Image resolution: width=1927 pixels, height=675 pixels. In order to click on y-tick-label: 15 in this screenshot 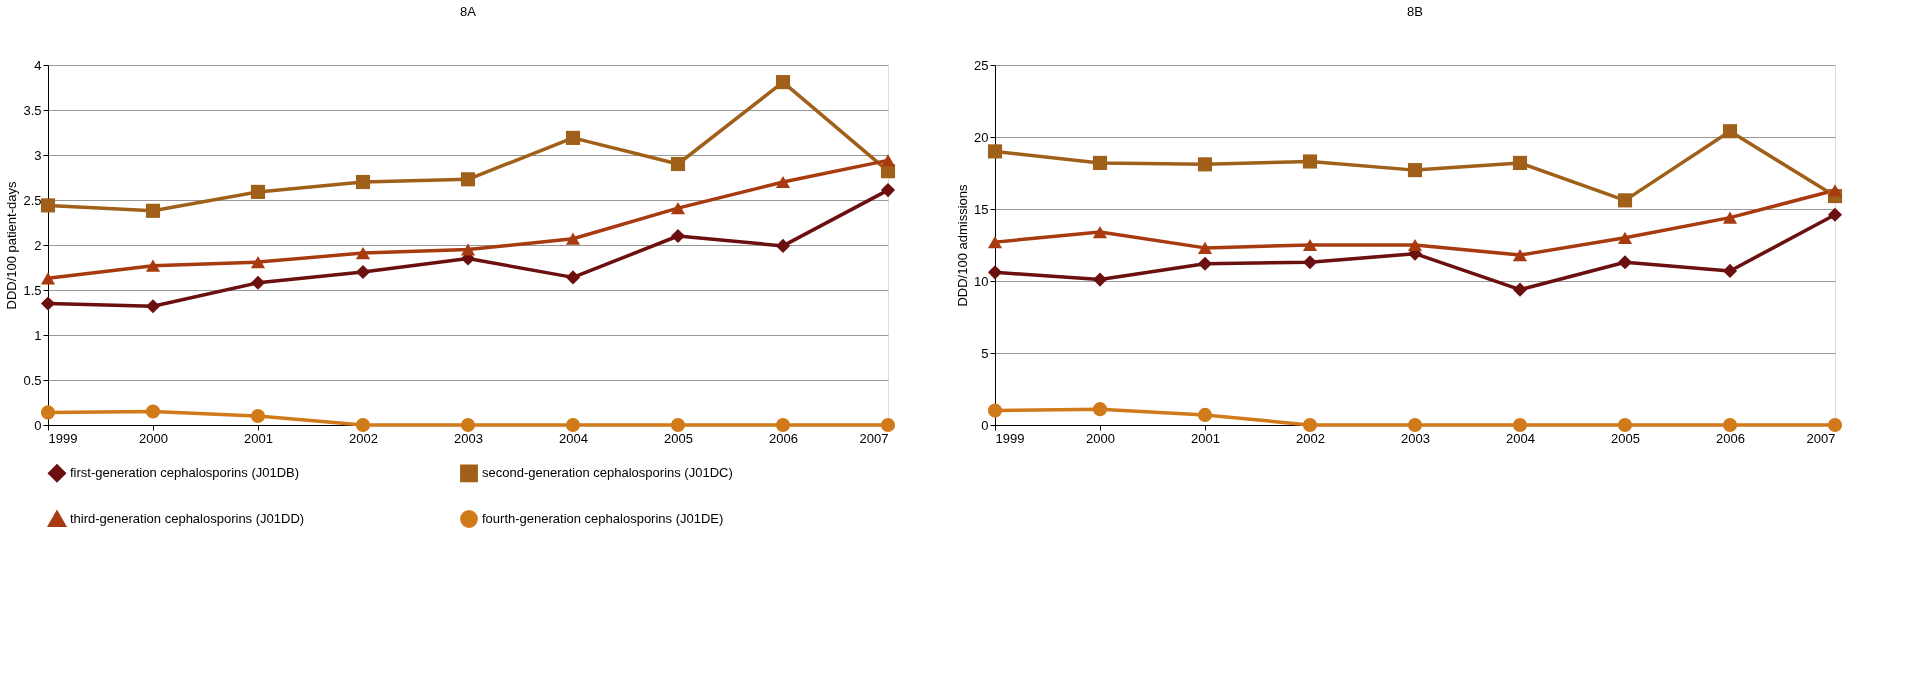, I will do `click(981, 209)`.